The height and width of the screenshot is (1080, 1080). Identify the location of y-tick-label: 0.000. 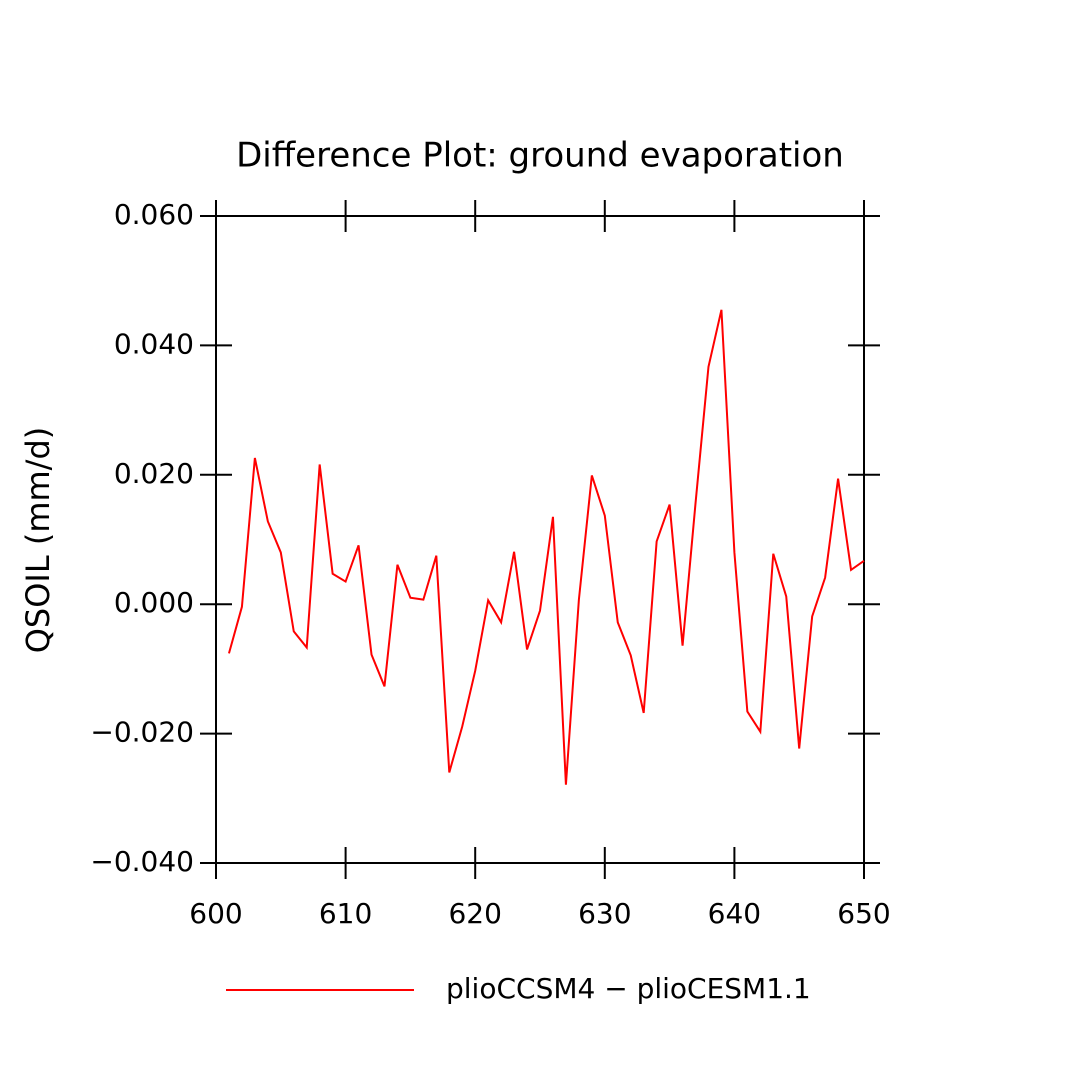
(154, 602).